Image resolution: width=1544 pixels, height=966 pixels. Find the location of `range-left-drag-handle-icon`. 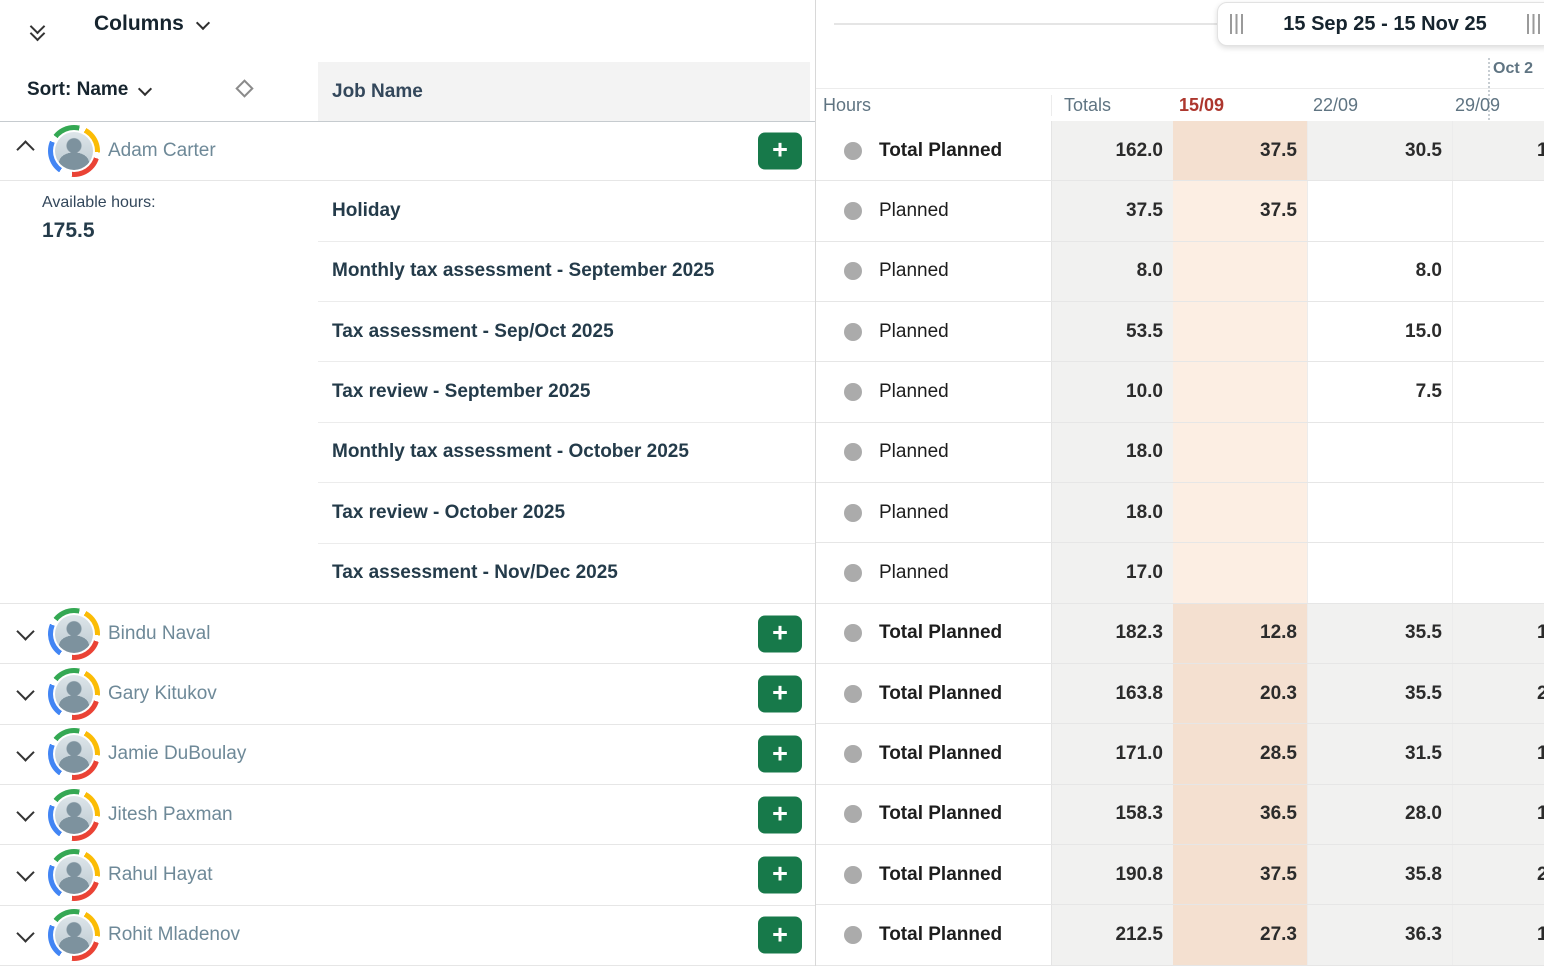

range-left-drag-handle-icon is located at coordinates (1236, 24).